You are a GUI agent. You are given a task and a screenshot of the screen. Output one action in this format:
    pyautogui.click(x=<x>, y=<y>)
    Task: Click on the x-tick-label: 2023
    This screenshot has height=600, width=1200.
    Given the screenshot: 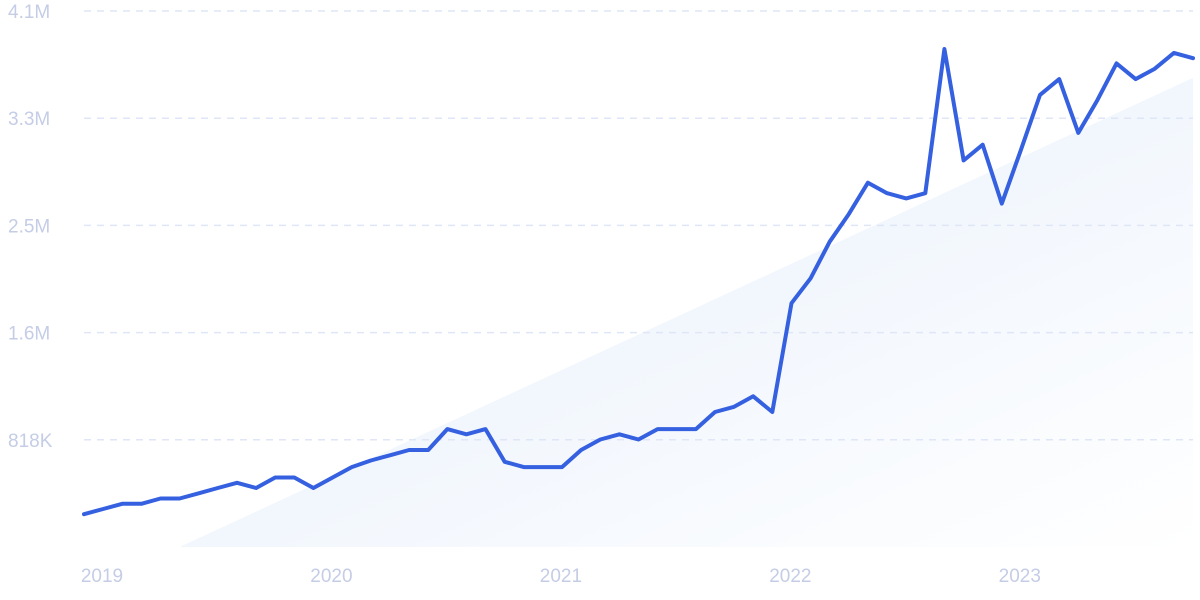 What is the action you would take?
    pyautogui.click(x=1020, y=576)
    